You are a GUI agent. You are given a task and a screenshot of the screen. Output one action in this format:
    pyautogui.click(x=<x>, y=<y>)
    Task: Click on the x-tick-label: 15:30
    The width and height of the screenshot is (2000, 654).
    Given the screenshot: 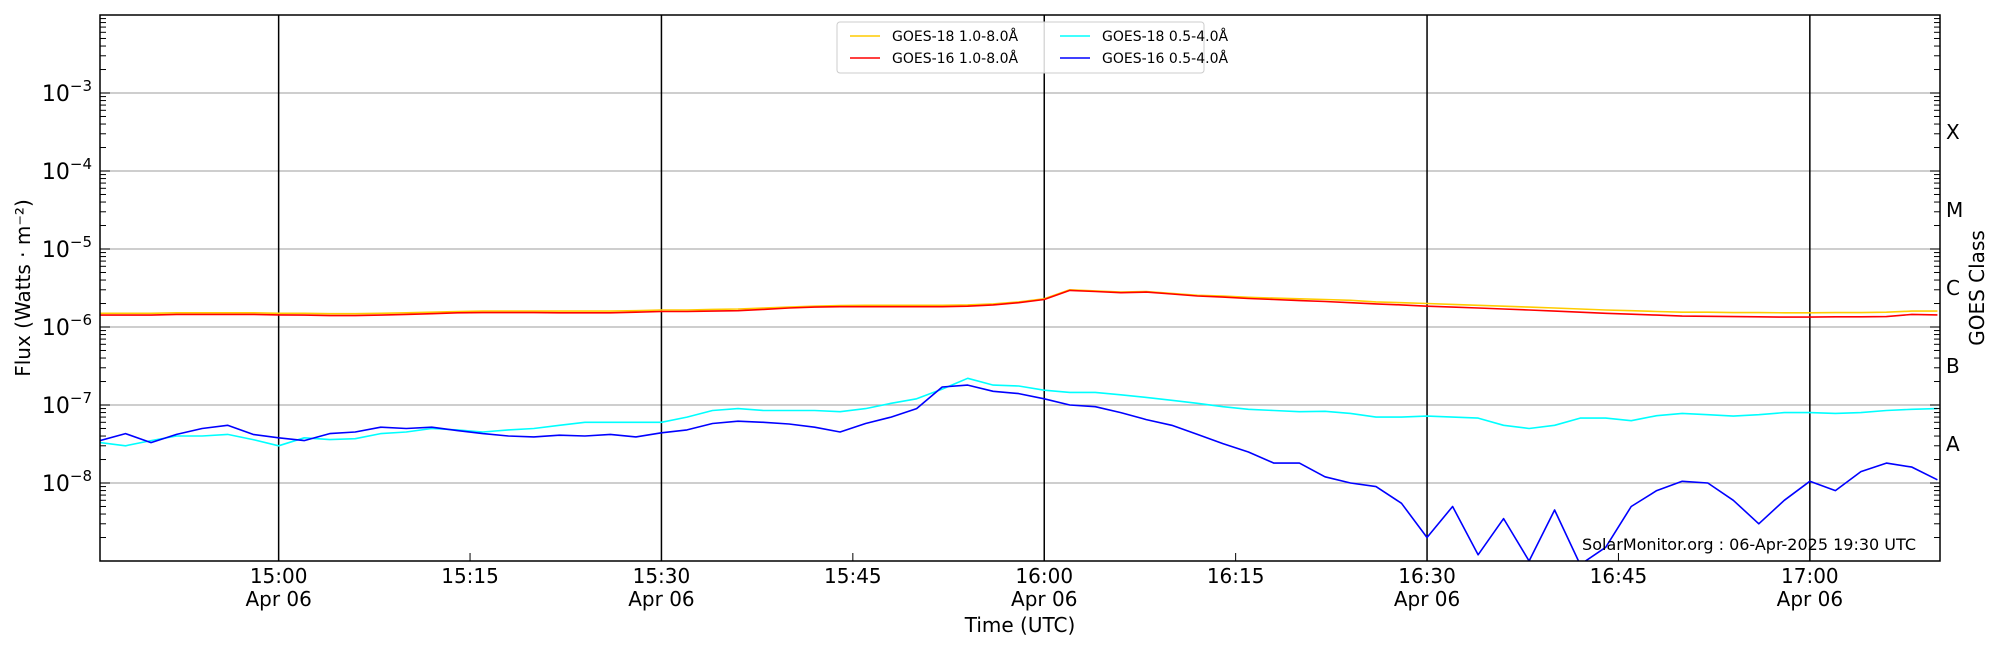 What is the action you would take?
    pyautogui.click(x=662, y=576)
    